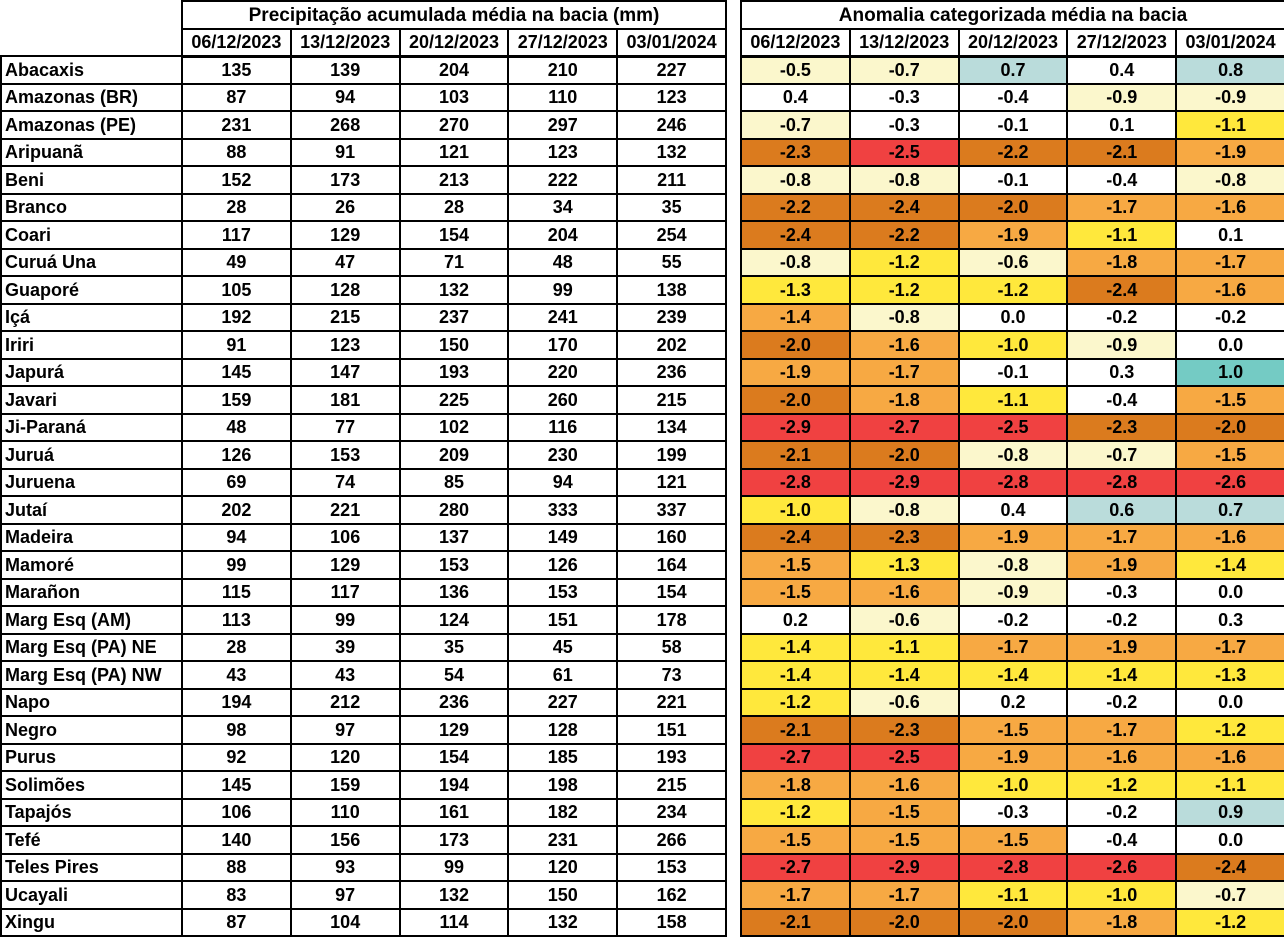 Image resolution: width=1284 pixels, height=937 pixels. Describe the element at coordinates (345, 620) in the screenshot. I see `precip-cell: 99` at that location.